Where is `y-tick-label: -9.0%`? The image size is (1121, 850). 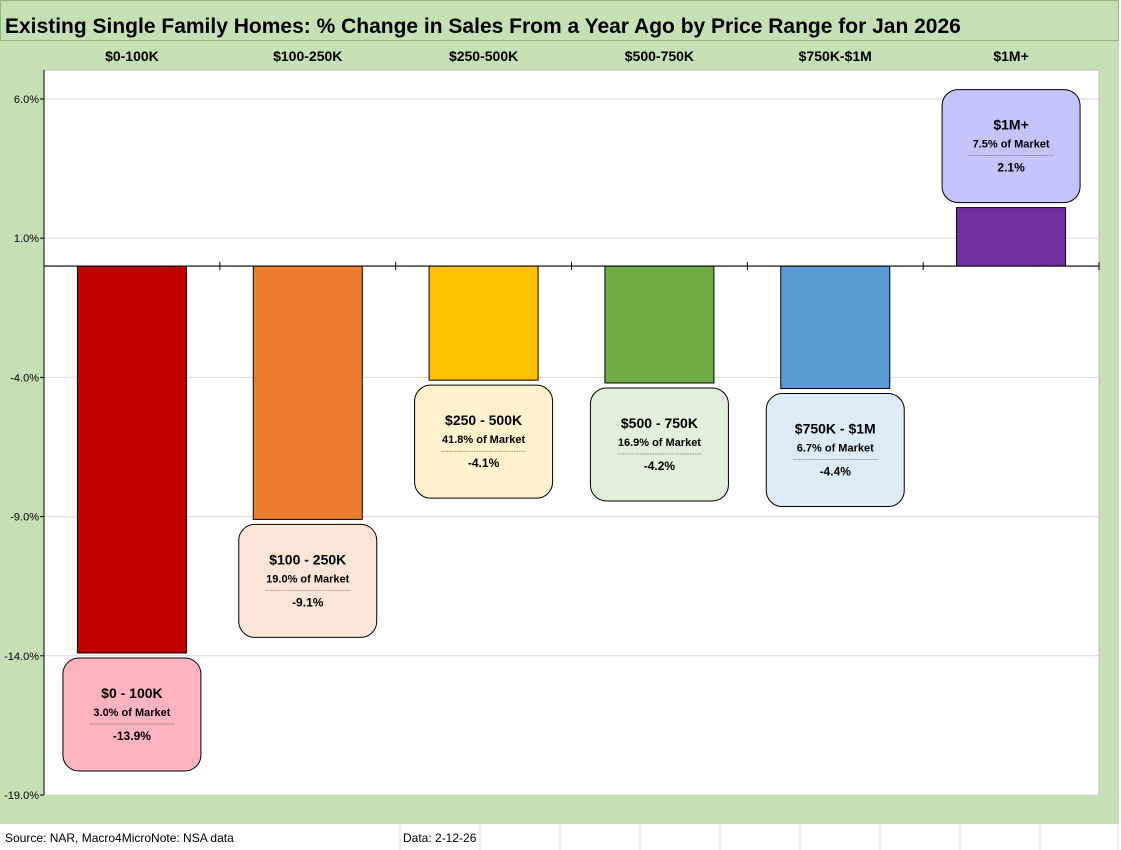 y-tick-label: -9.0% is located at coordinates (24, 518).